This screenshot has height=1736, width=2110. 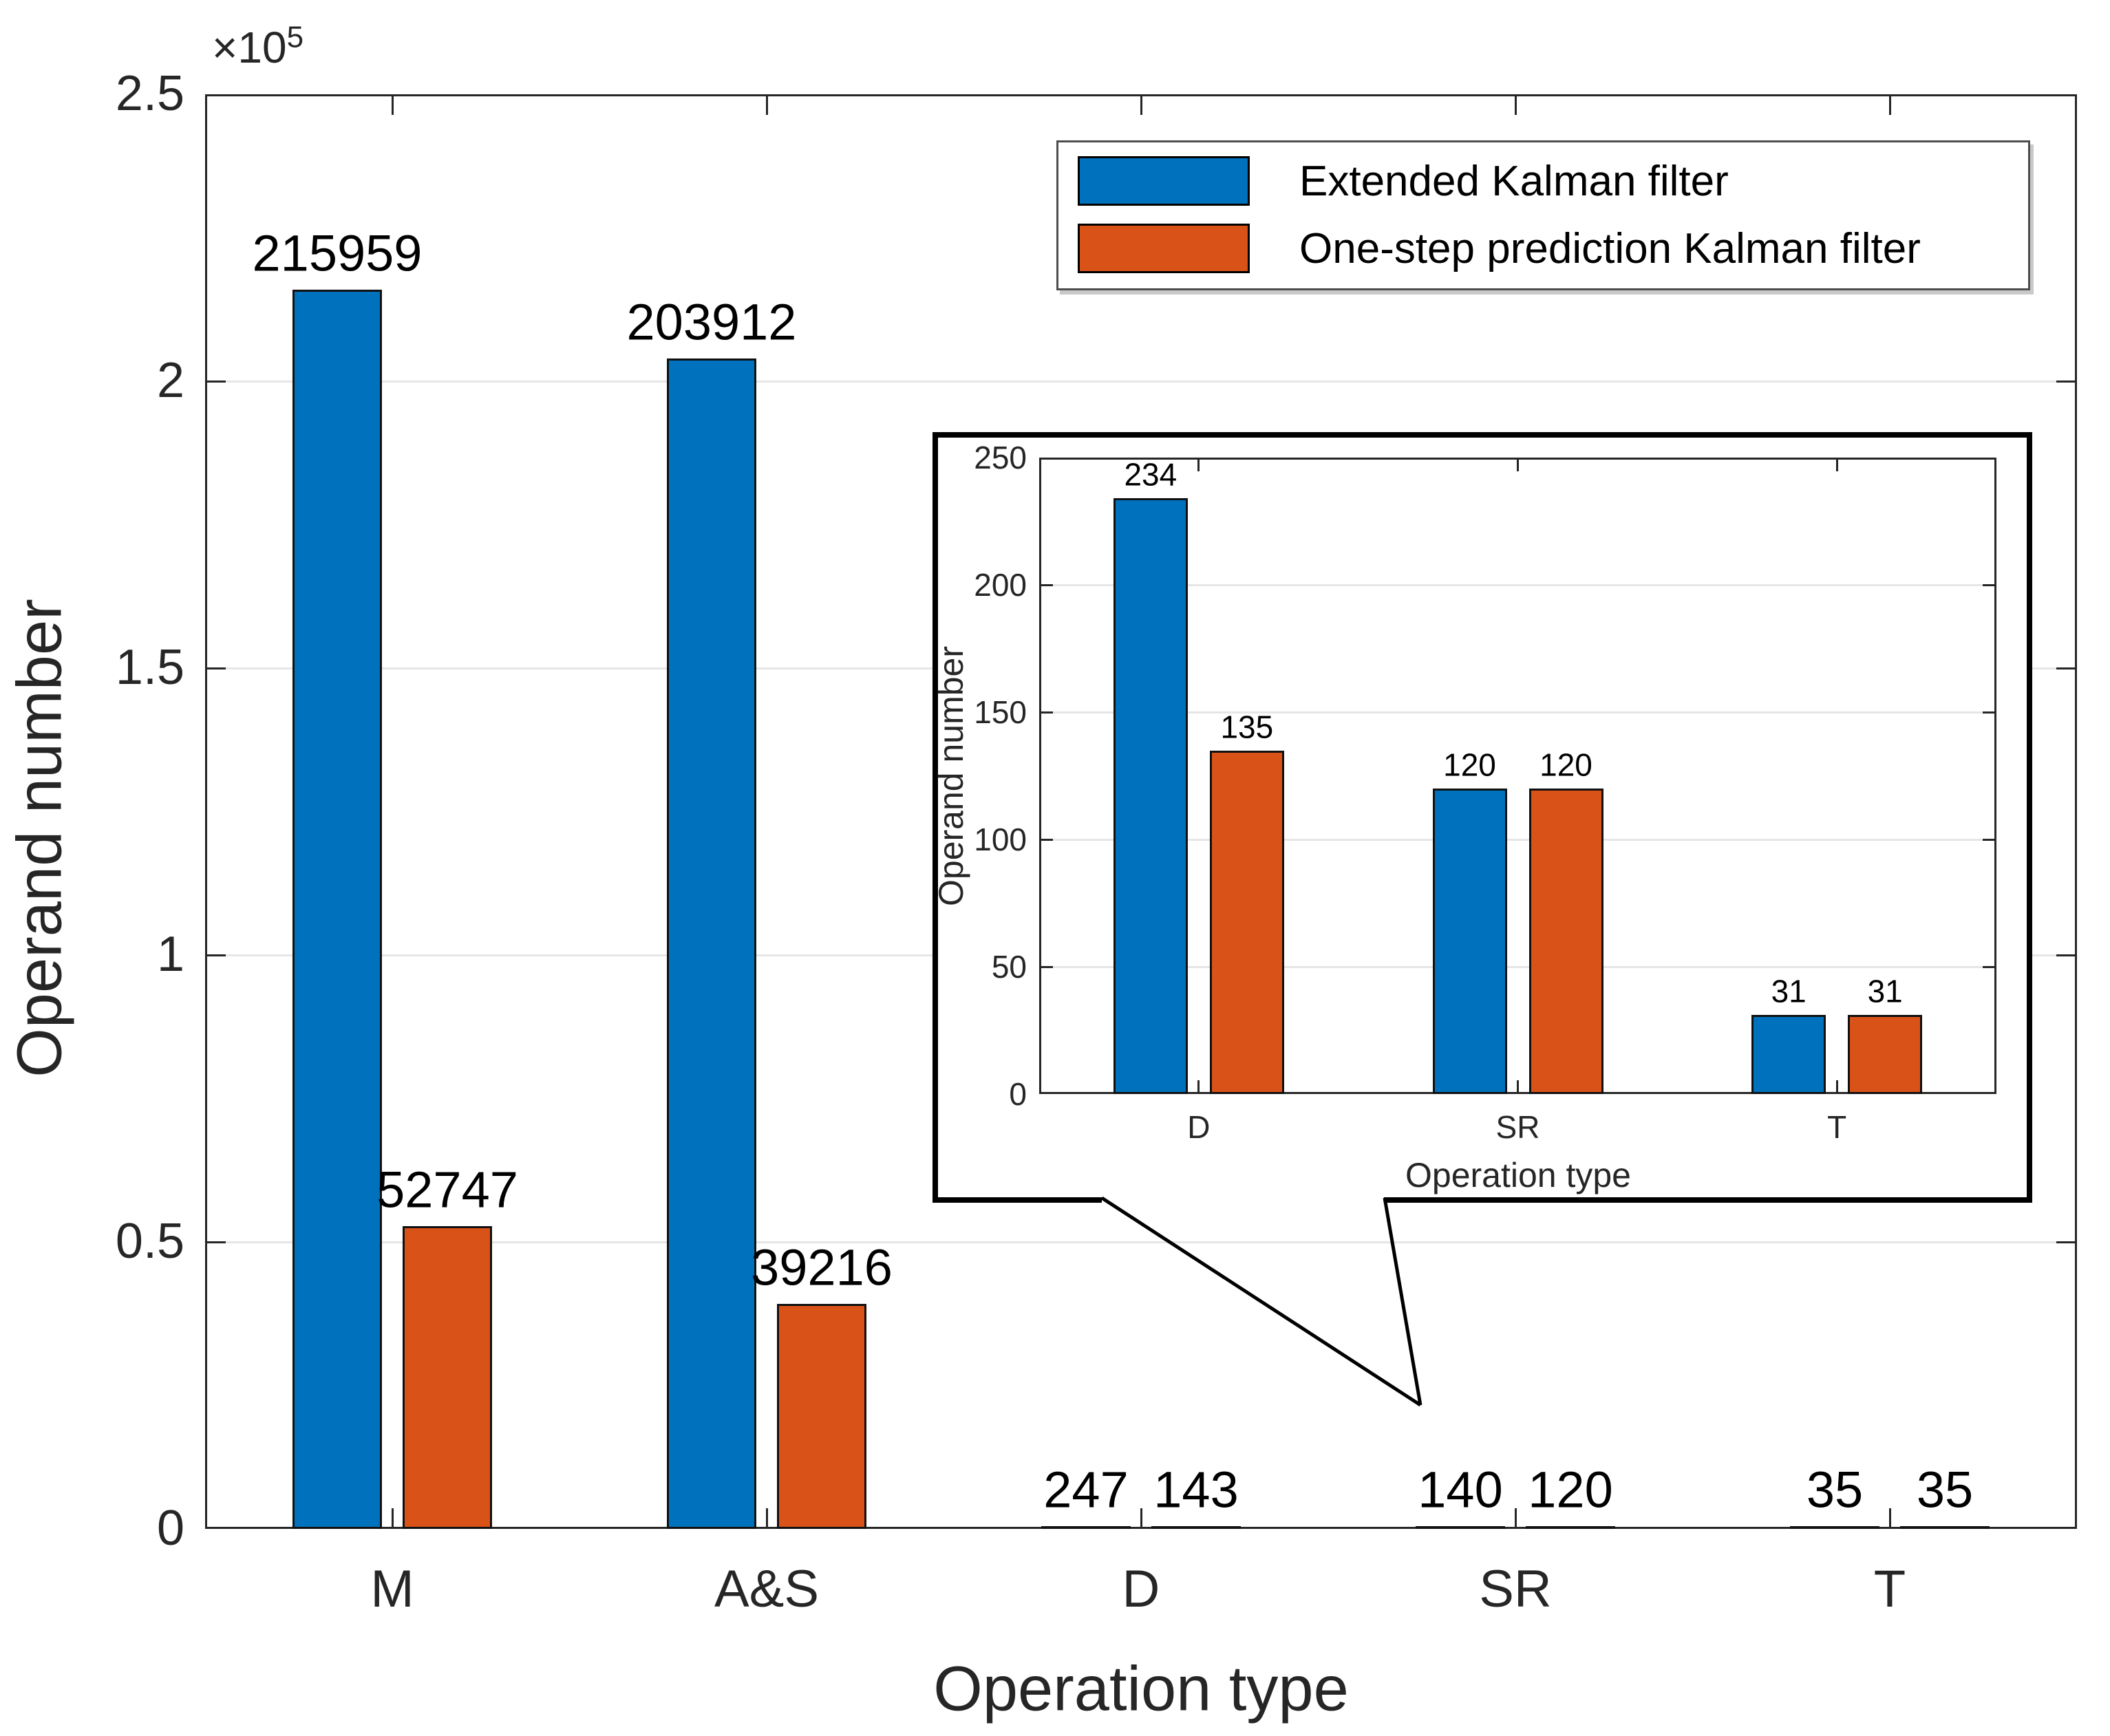 I want to click on bar-value-label: 140, so click(x=1461, y=1490).